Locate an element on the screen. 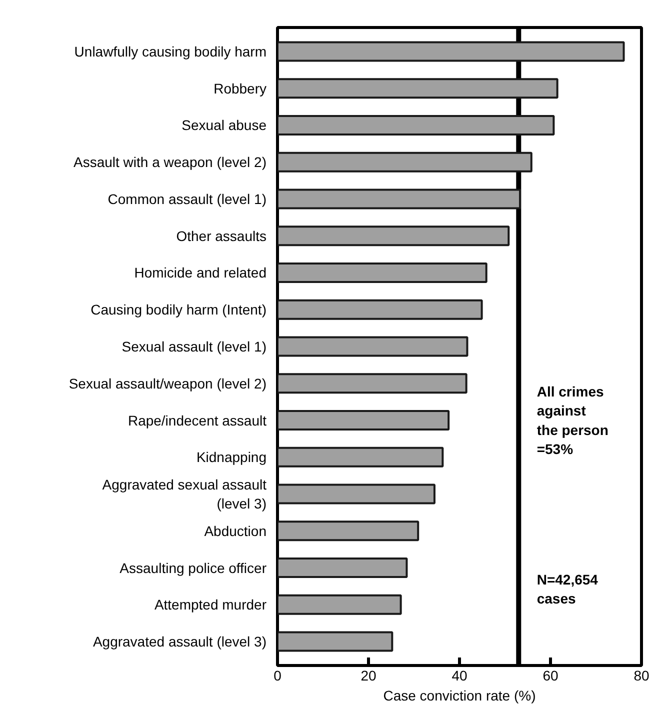  y-tick-label: Aggravated assault (level 3) is located at coordinates (179, 642).